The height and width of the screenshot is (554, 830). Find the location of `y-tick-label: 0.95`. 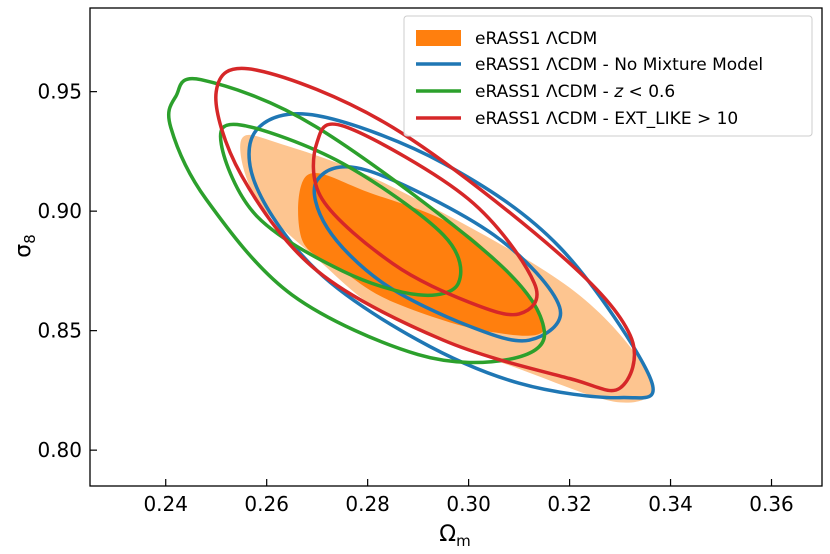

y-tick-label: 0.95 is located at coordinates (59, 92).